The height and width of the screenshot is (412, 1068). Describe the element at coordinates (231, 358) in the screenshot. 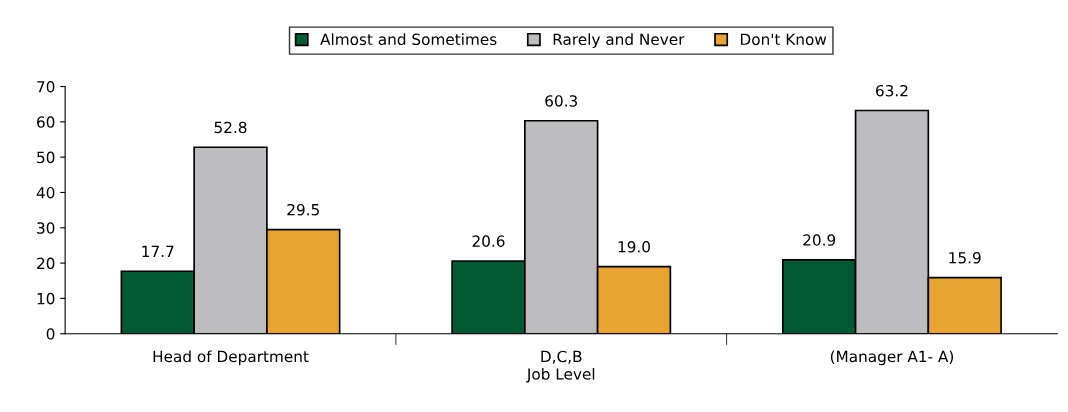

I see `x-tick-label: Head of Department` at that location.